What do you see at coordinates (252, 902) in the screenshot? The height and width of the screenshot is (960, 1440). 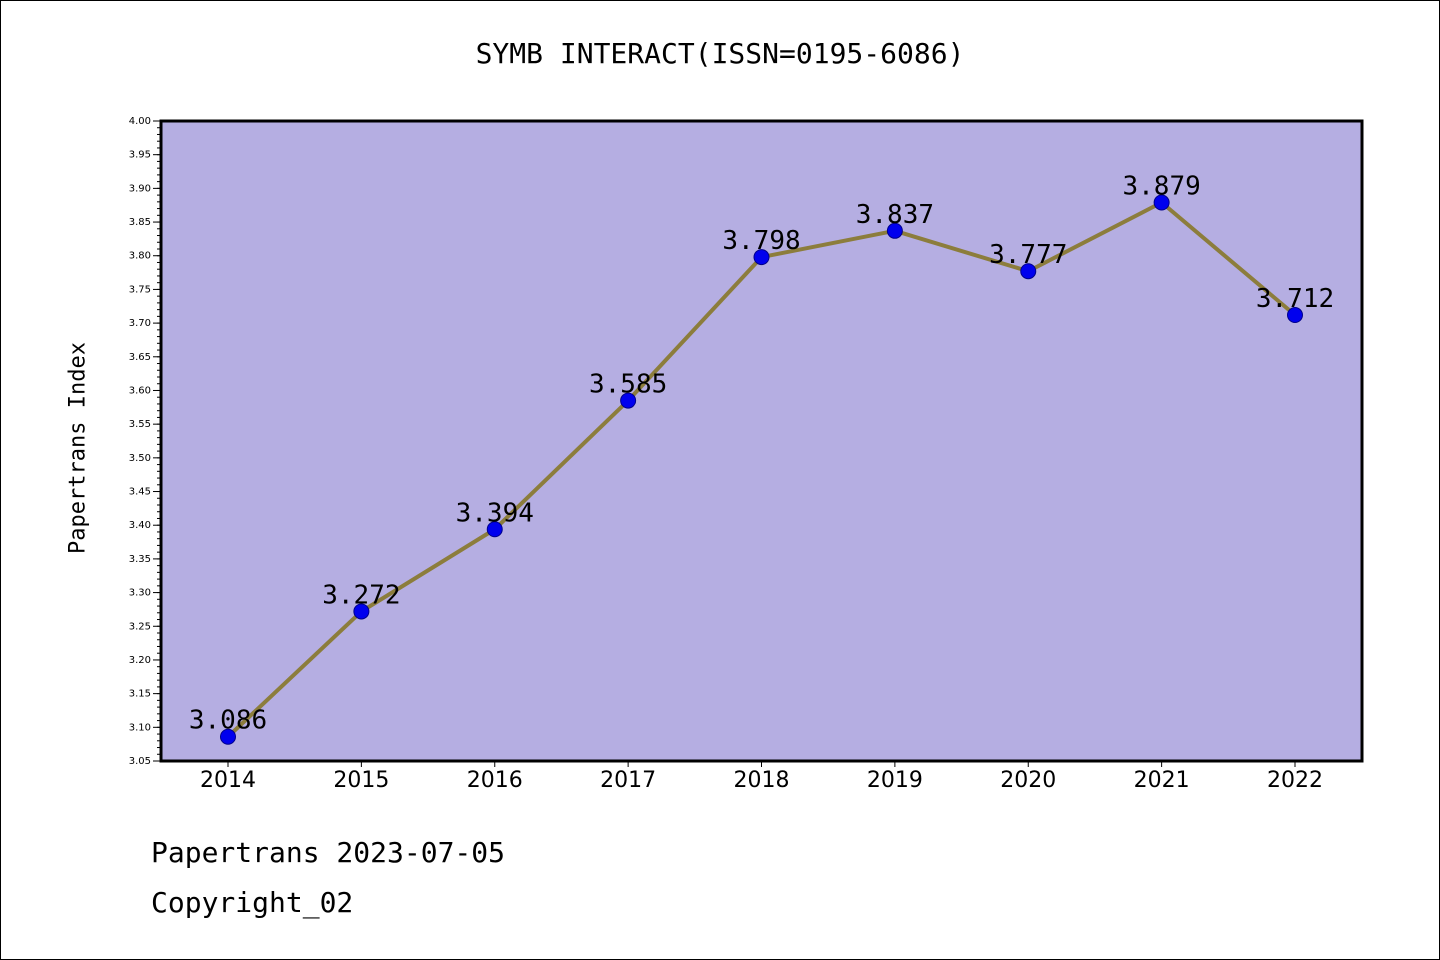 I see `footer-copyright: Copyright_02` at bounding box center [252, 902].